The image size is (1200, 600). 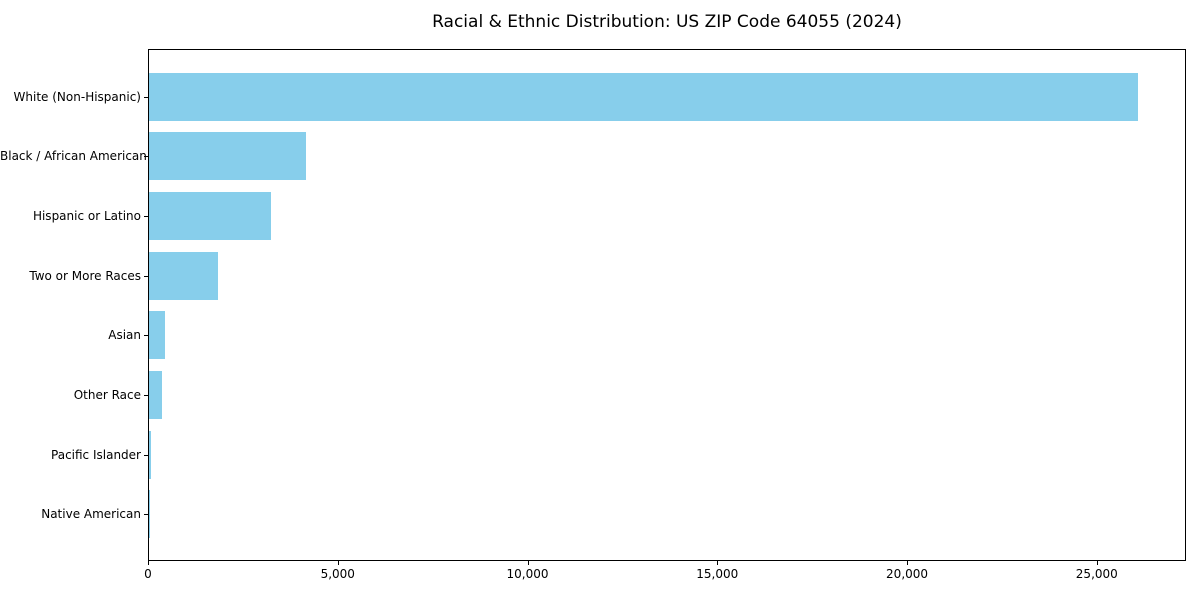 What do you see at coordinates (148, 574) in the screenshot?
I see `x-tick-label: 0` at bounding box center [148, 574].